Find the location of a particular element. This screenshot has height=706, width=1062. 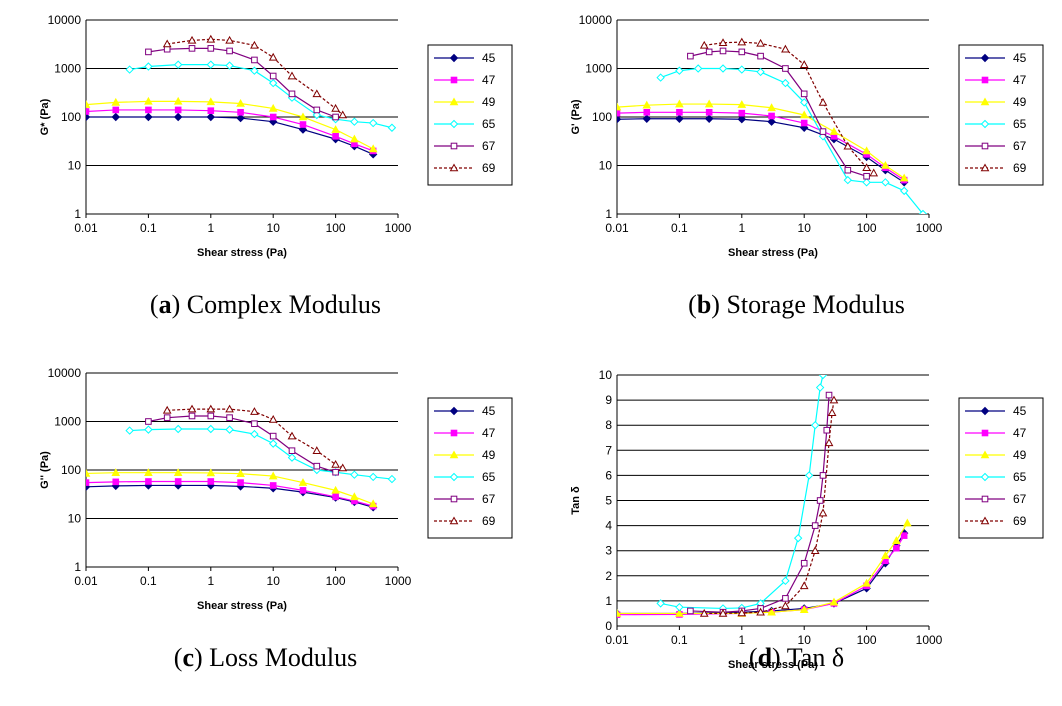

x-tick-label: 1000 is located at coordinates (398, 581).